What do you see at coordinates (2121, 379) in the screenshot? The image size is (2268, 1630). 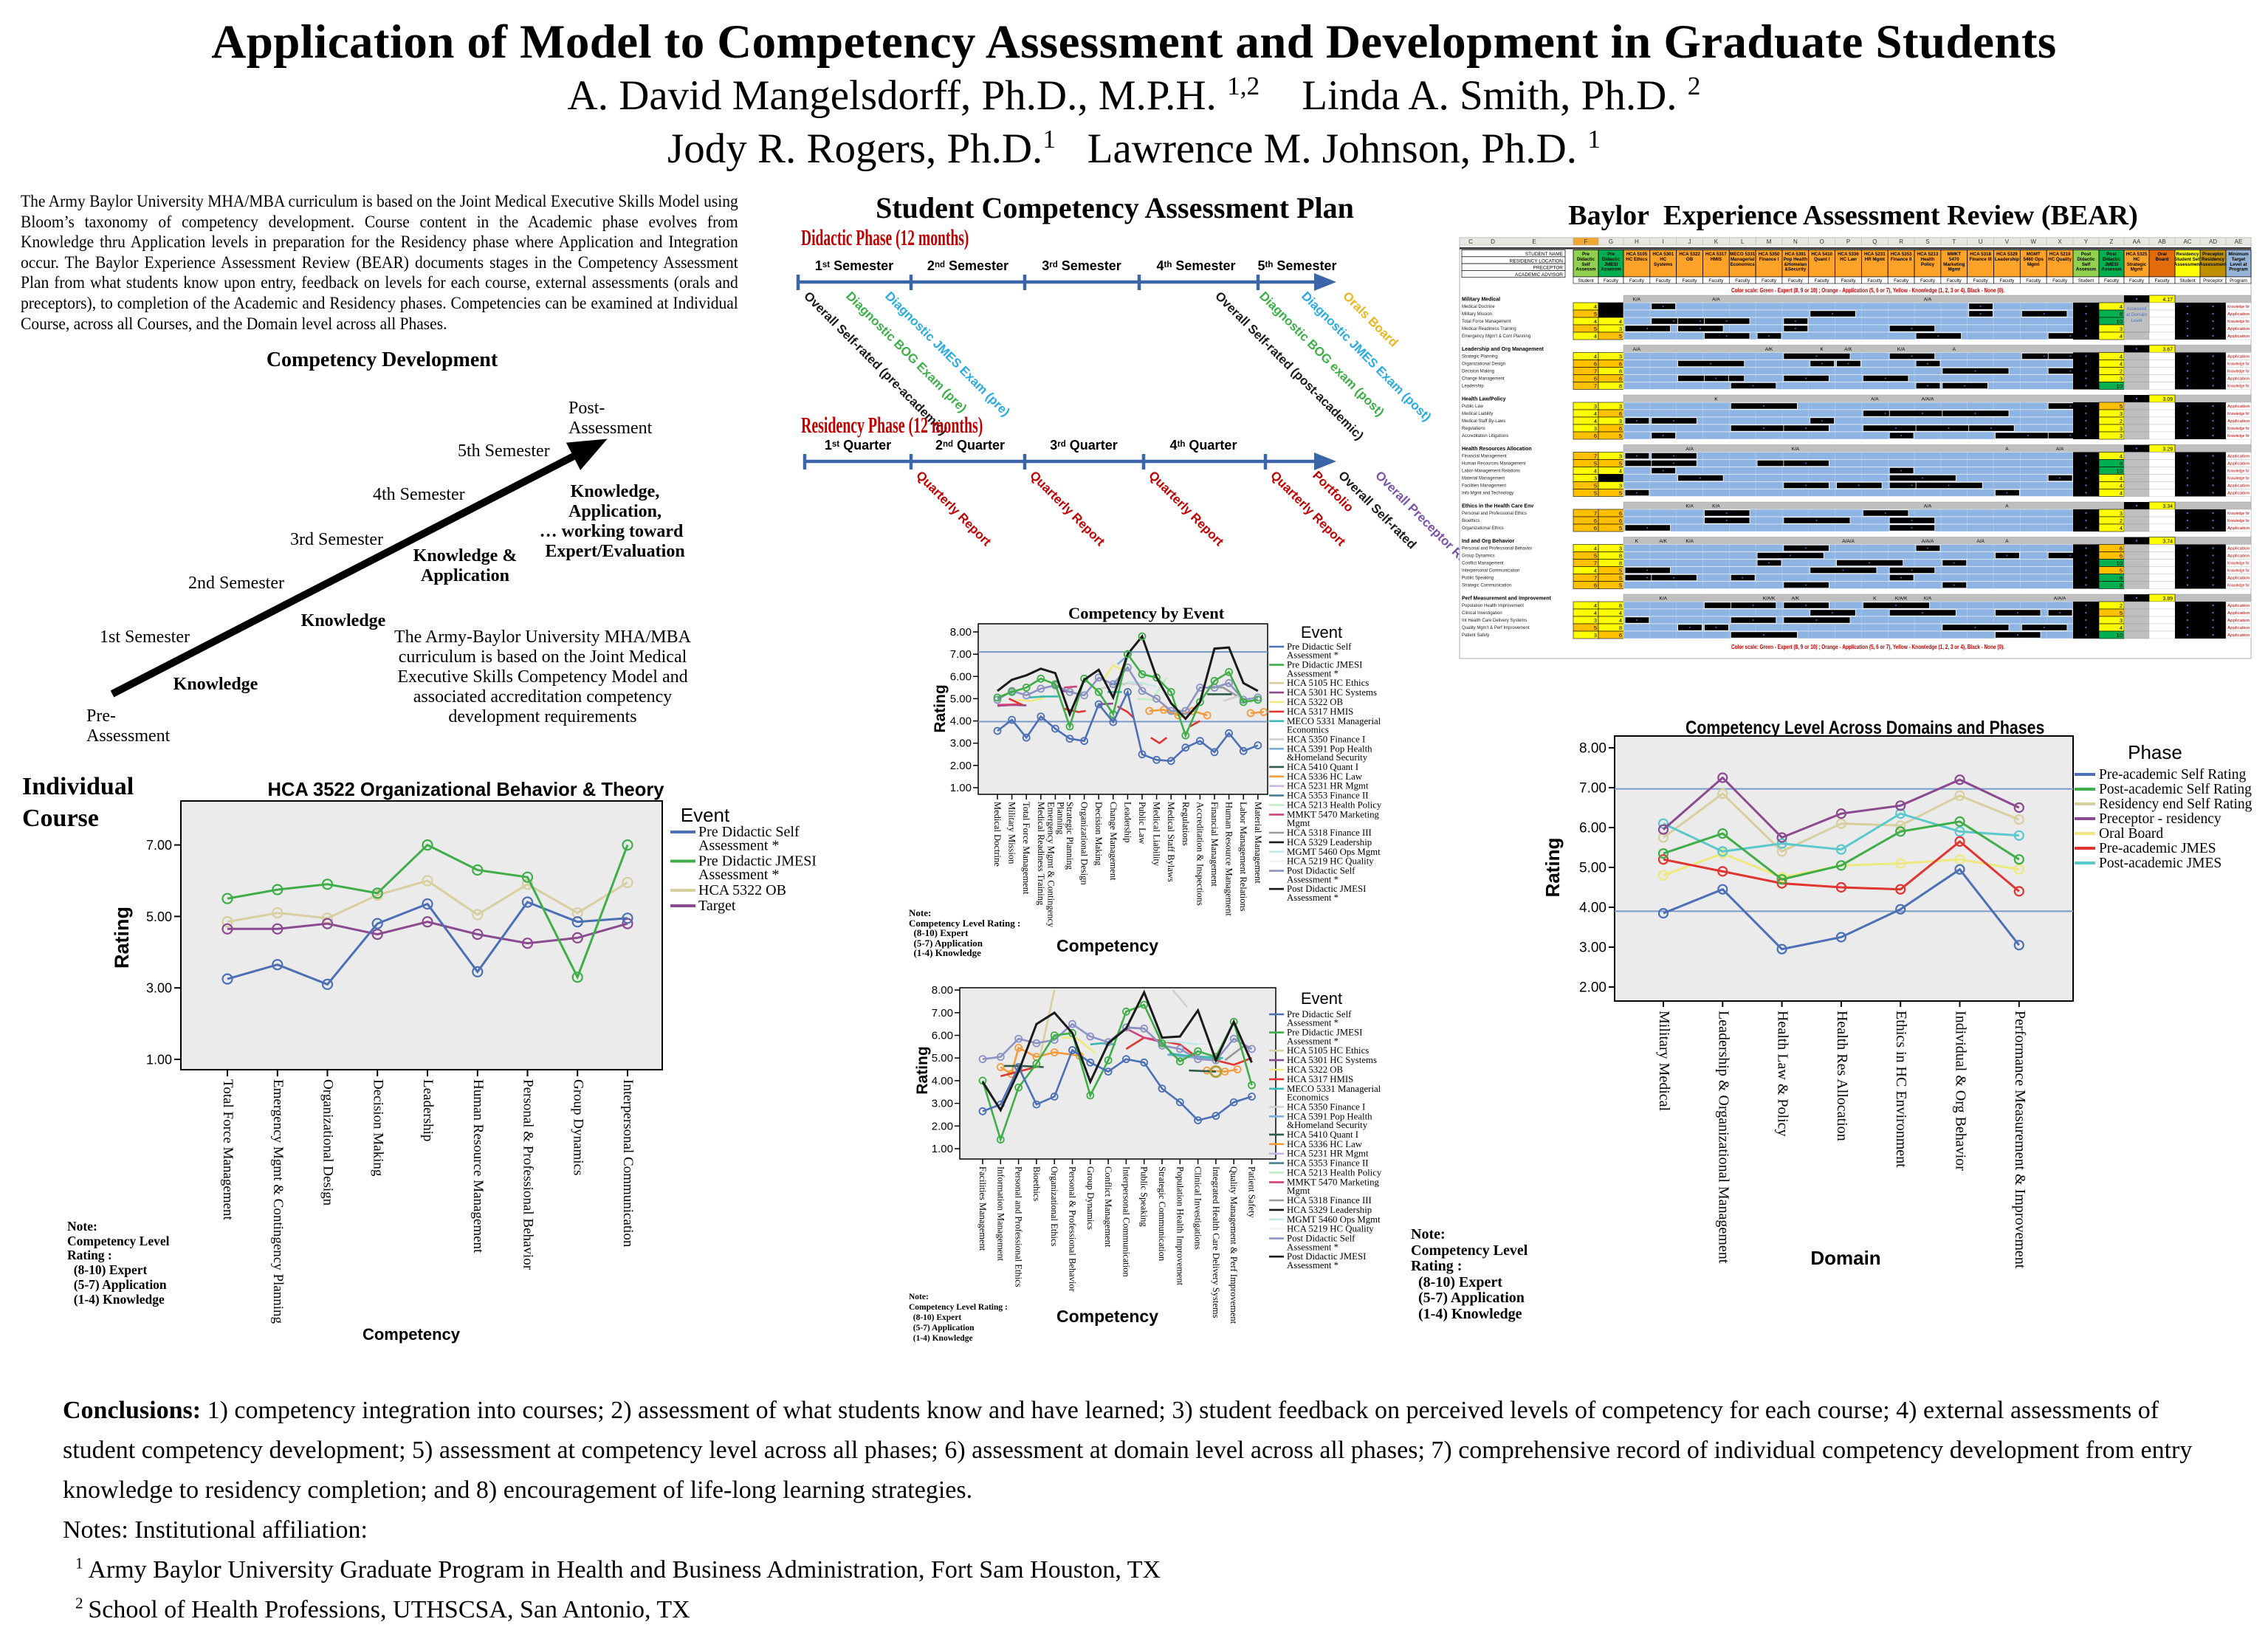 I see `svg-text: 3` at bounding box center [2121, 379].